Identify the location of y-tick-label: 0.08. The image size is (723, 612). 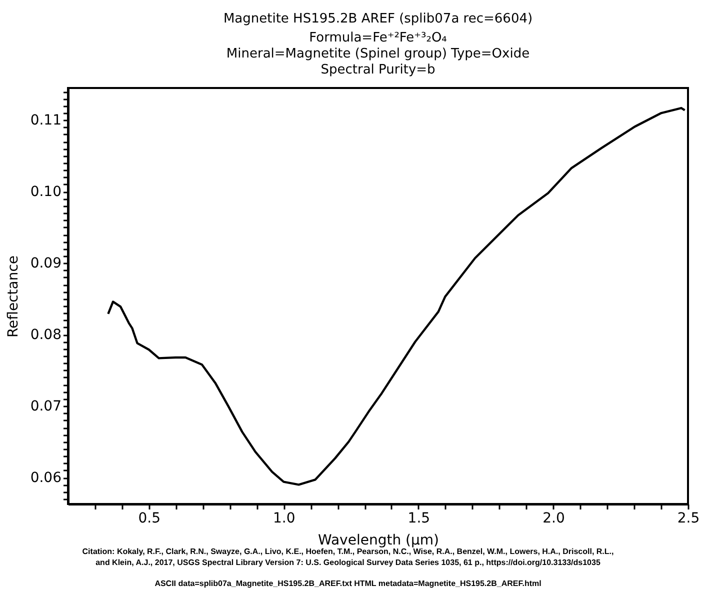
(46, 335).